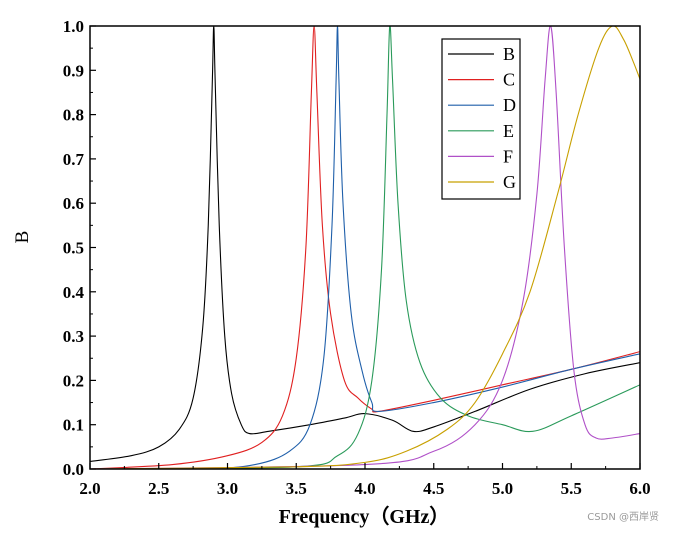 The image size is (673, 540). Describe the element at coordinates (74, 292) in the screenshot. I see `y-tick-label: 0.4` at that location.